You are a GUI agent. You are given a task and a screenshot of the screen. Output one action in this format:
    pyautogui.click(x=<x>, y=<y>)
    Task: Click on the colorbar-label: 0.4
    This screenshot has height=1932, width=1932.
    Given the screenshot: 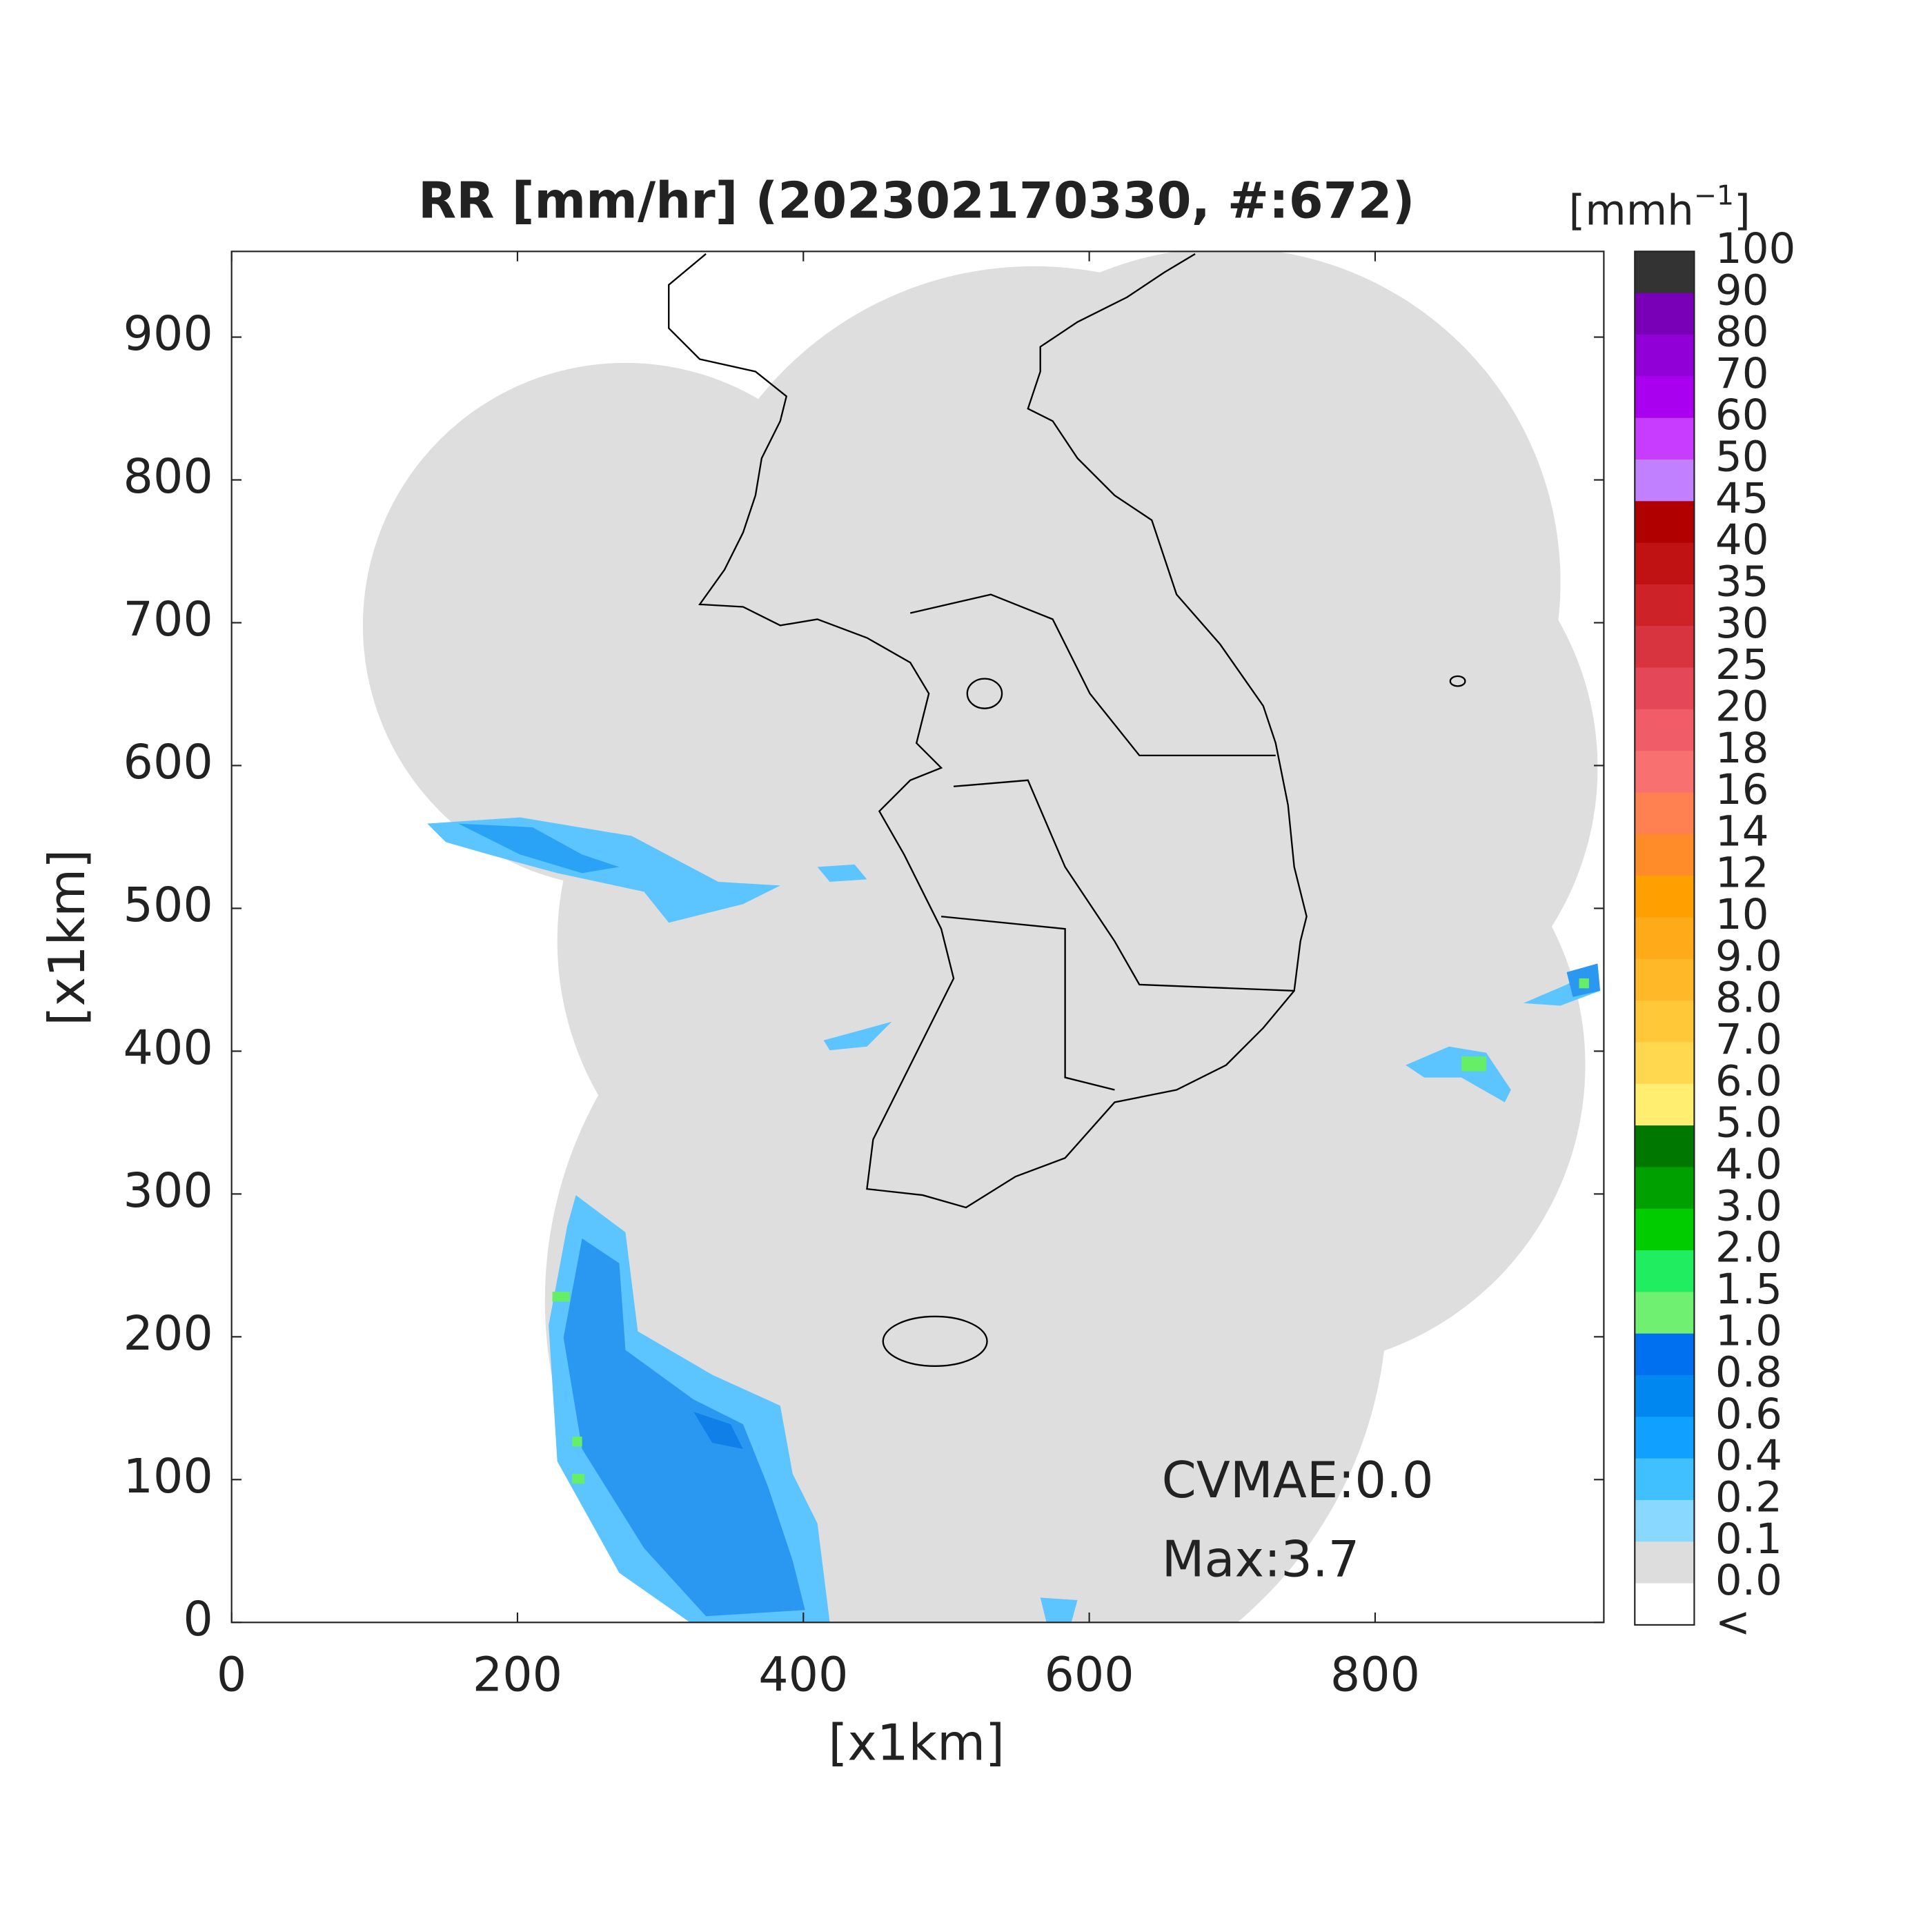 What is the action you would take?
    pyautogui.click(x=1748, y=1455)
    